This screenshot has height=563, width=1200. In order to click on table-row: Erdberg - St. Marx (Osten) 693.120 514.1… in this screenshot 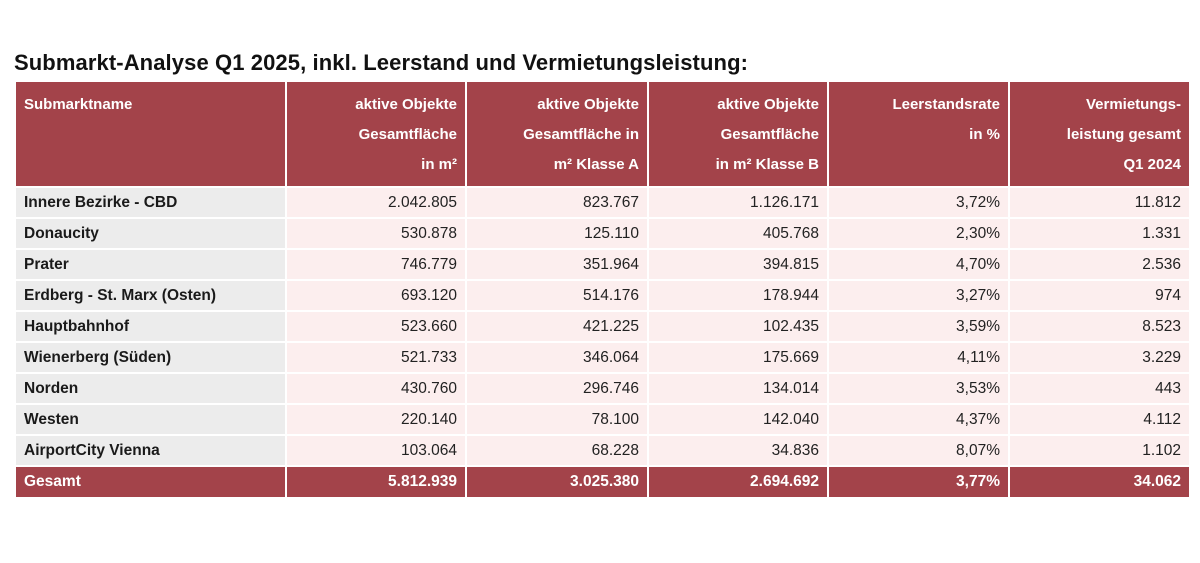, I will do `click(602, 295)`.